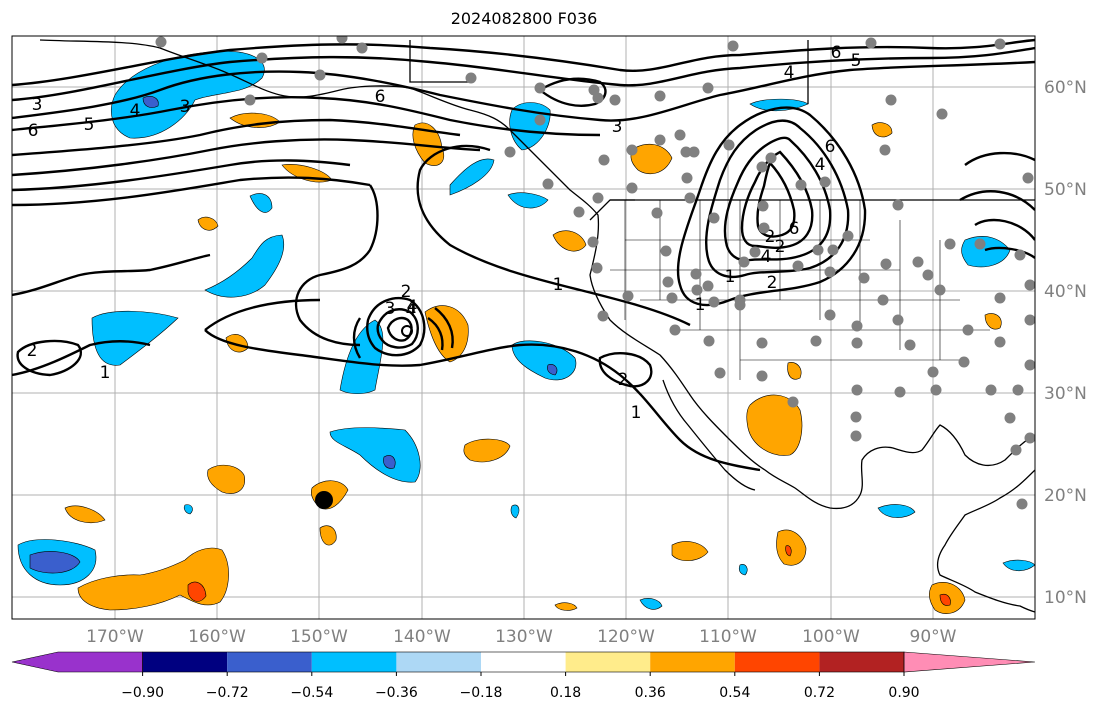 This screenshot has height=712, width=1105. Describe the element at coordinates (728, 637) in the screenshot. I see `longitude-label: 110°W` at that location.